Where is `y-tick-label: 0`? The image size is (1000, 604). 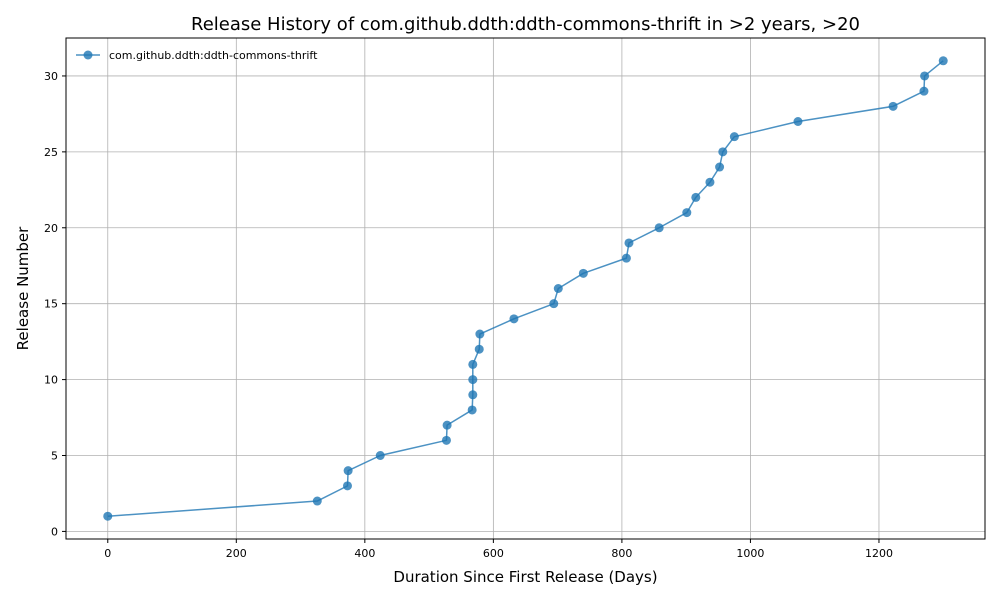 y-tick-label: 0 is located at coordinates (54, 531).